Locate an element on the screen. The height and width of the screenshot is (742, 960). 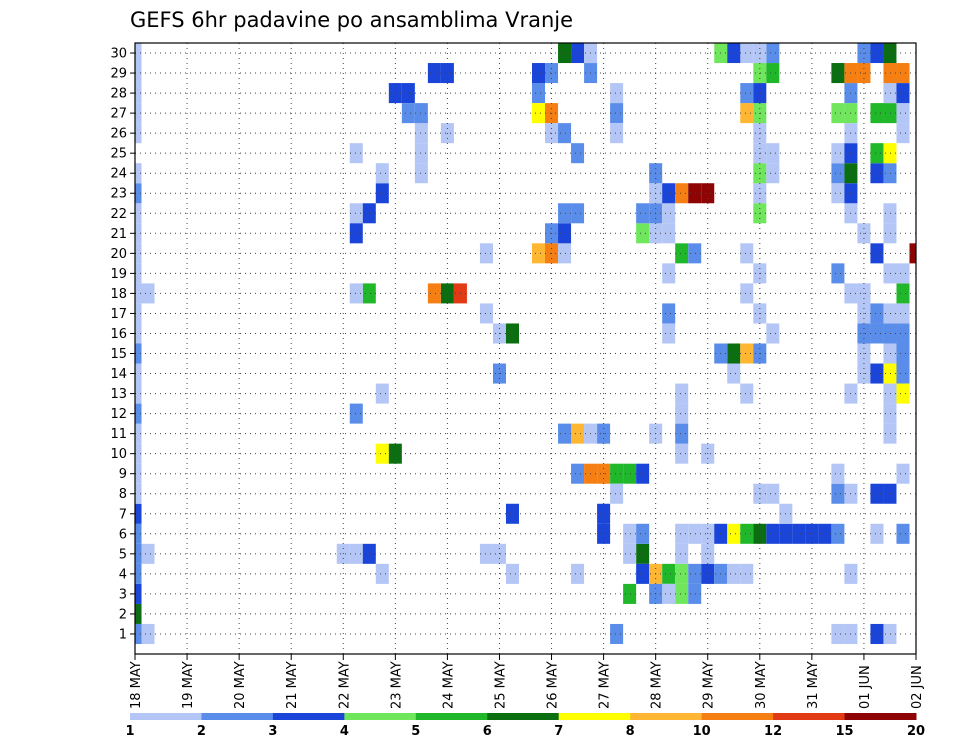
y-tick-label: 17 is located at coordinates (118, 314).